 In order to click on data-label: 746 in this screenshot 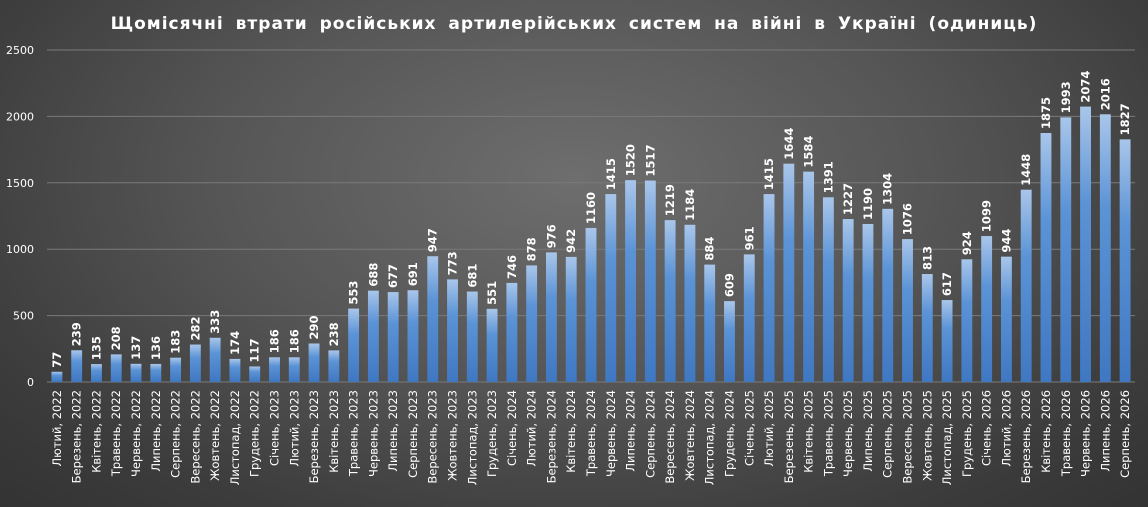, I will do `click(512, 267)`.